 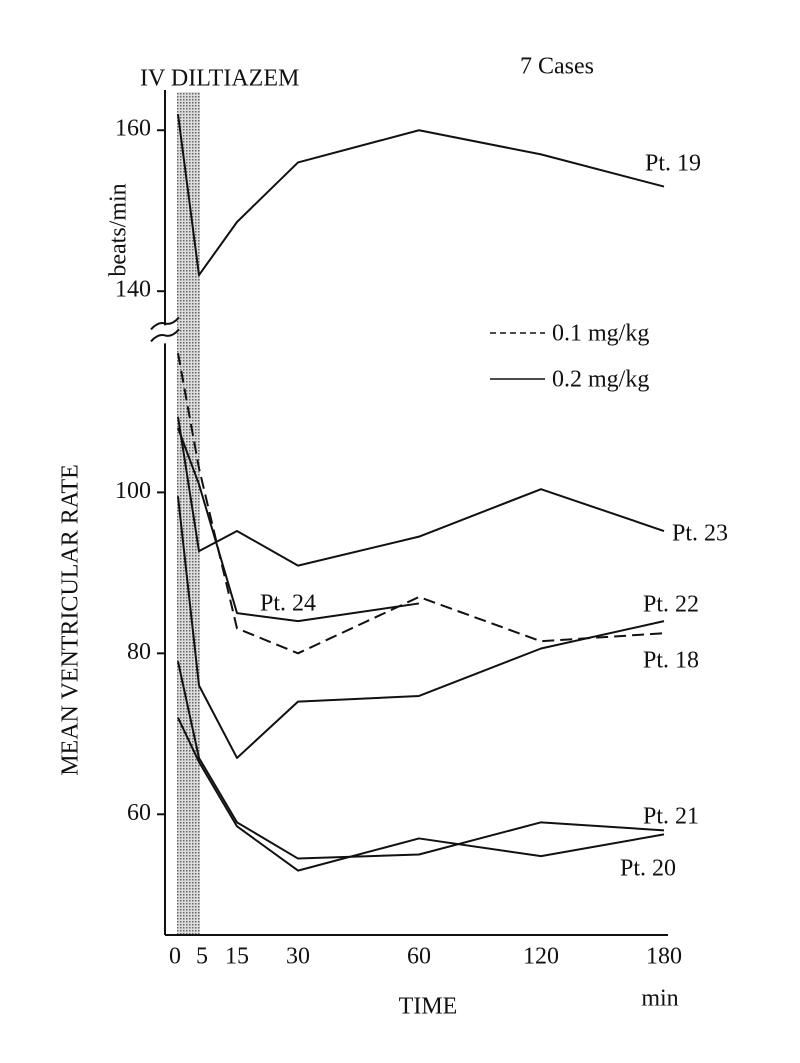 What do you see at coordinates (139, 652) in the screenshot?
I see `y-tick-label: 80` at bounding box center [139, 652].